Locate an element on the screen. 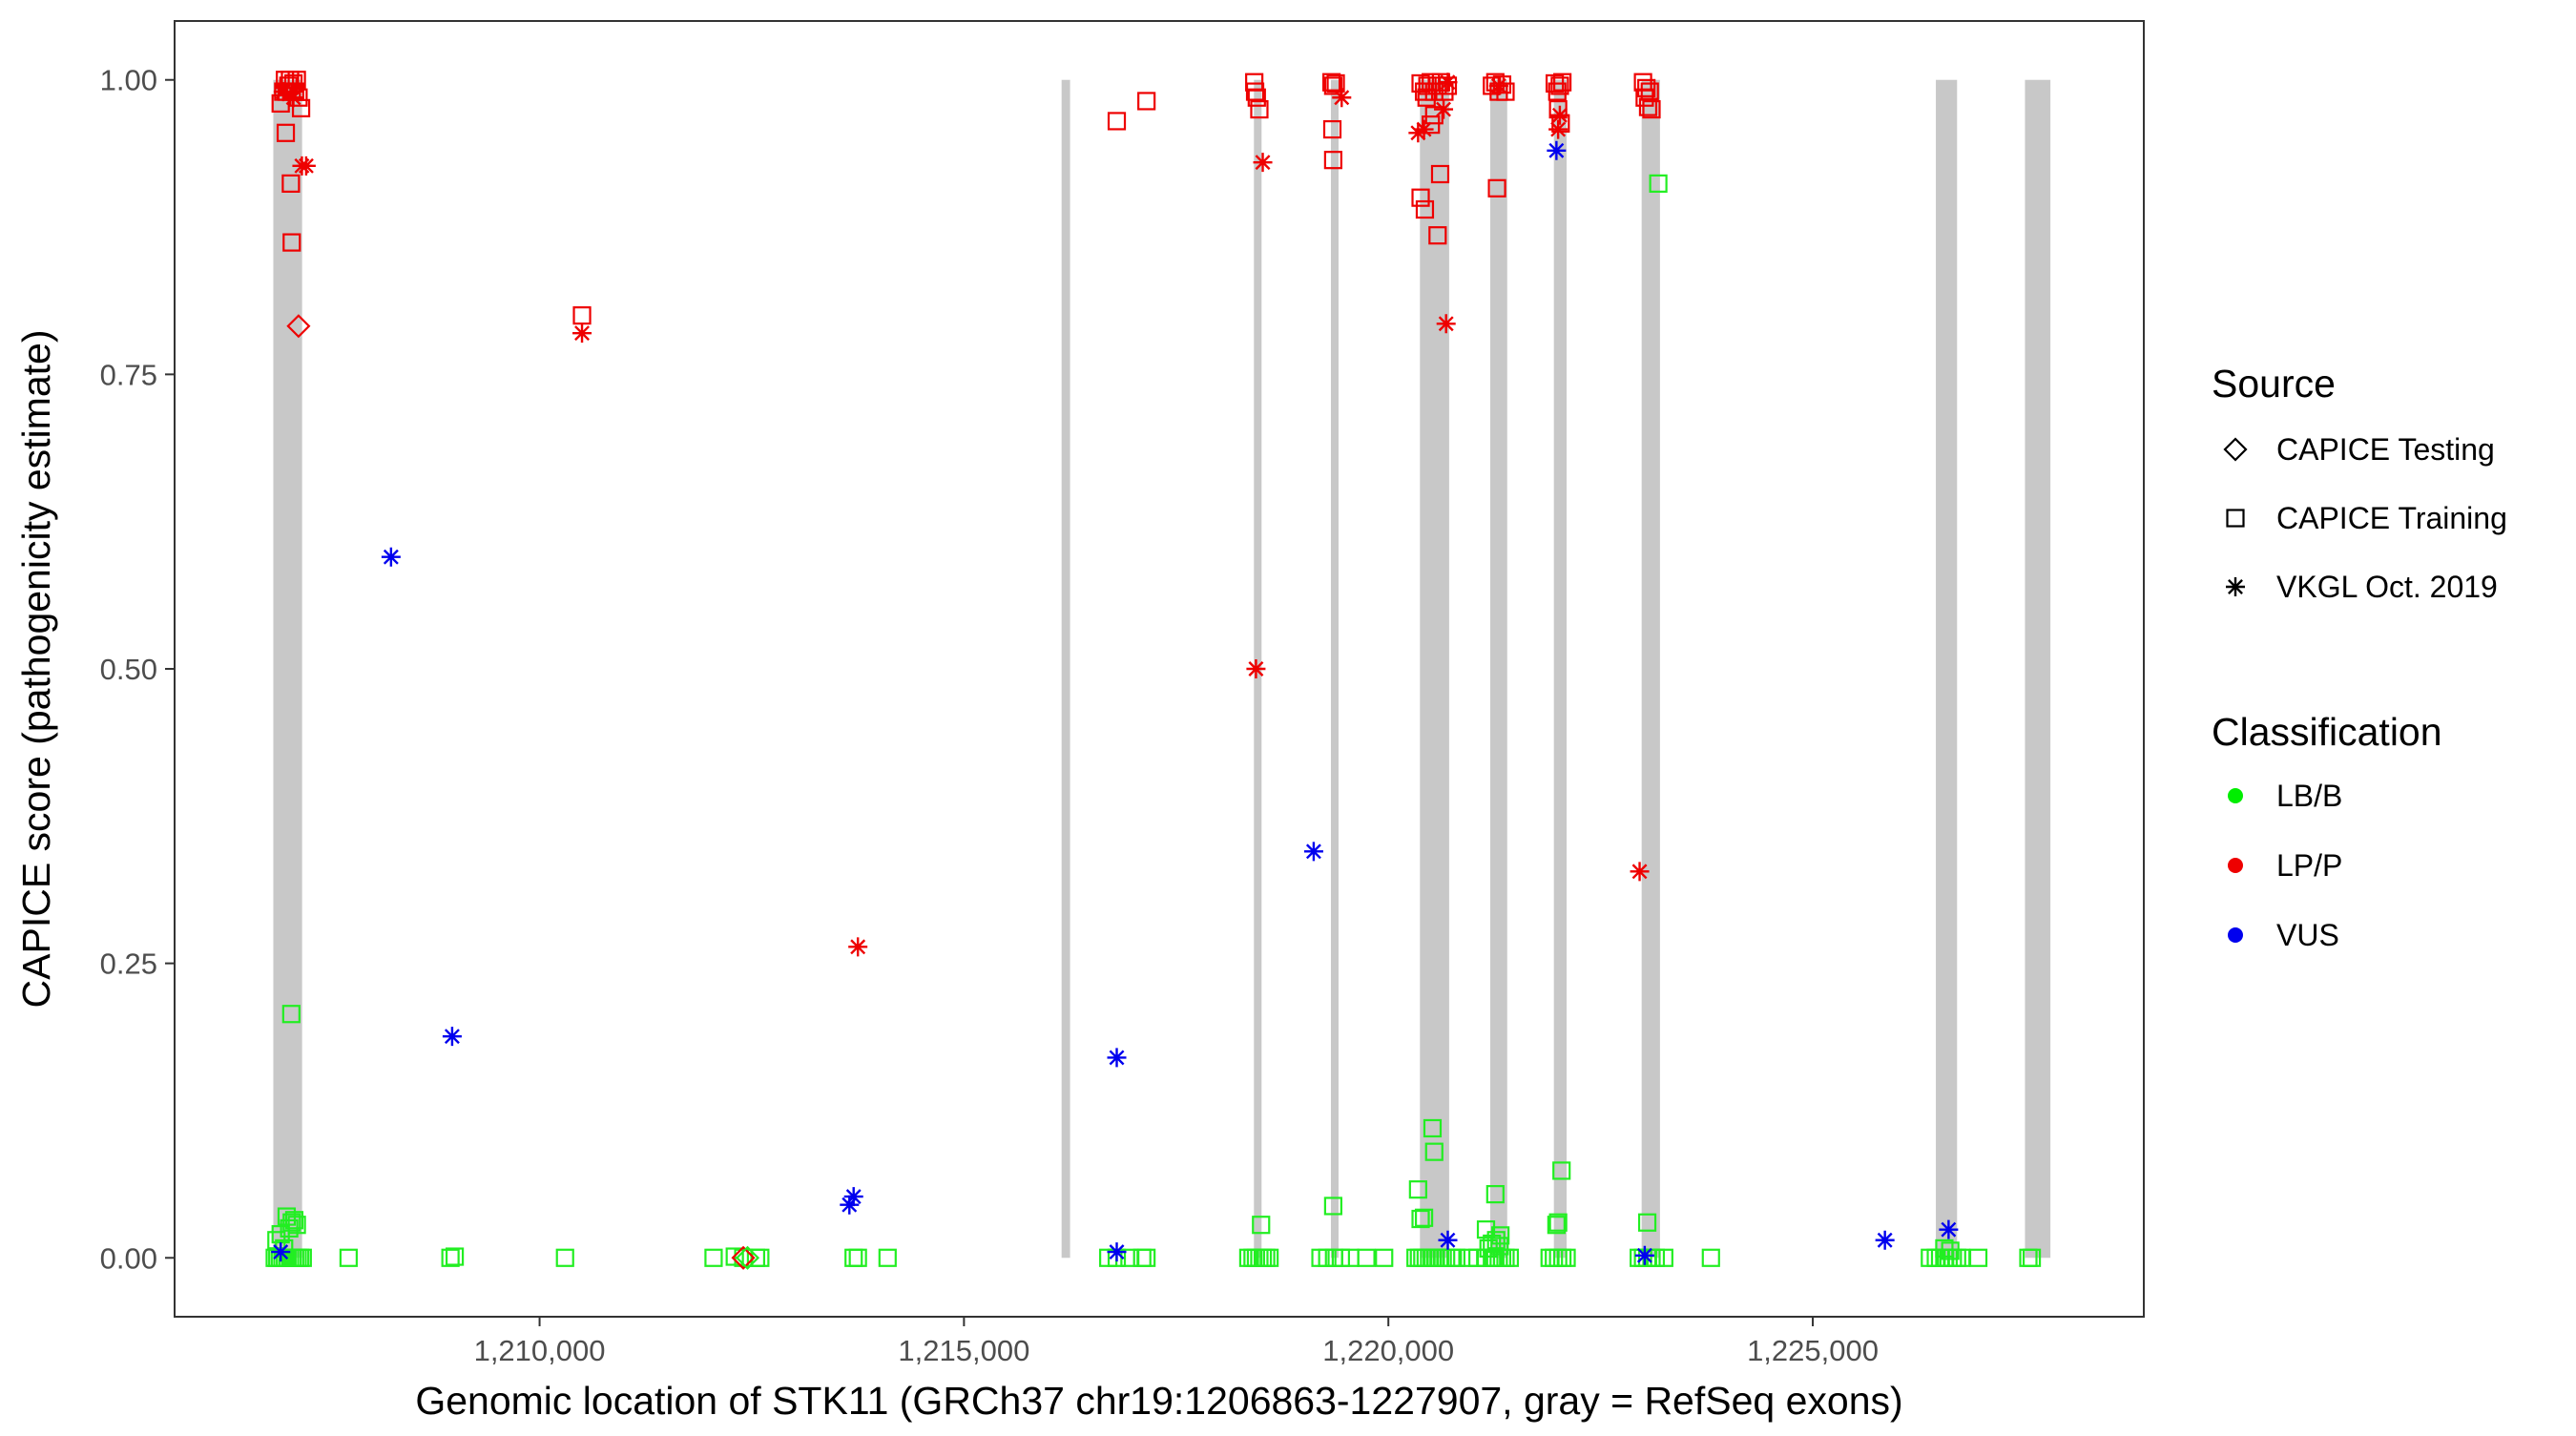 The image size is (2576, 1436). y-tick-label: 0.75 is located at coordinates (128, 374).